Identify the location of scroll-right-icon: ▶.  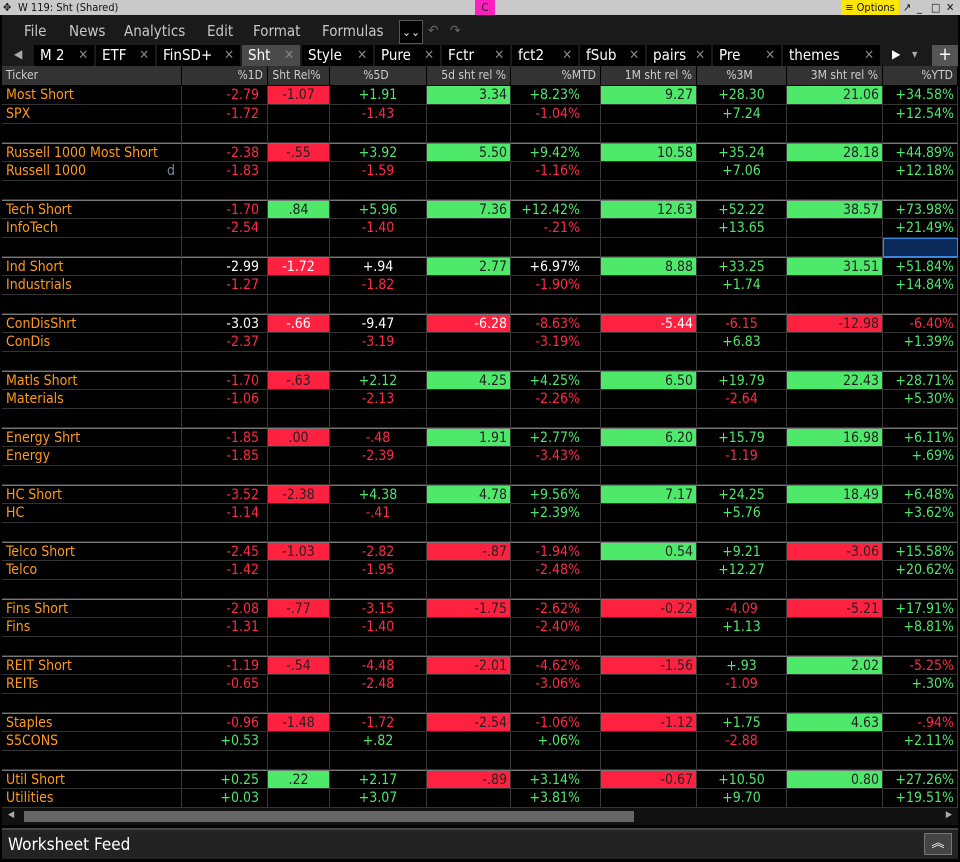
(948, 815).